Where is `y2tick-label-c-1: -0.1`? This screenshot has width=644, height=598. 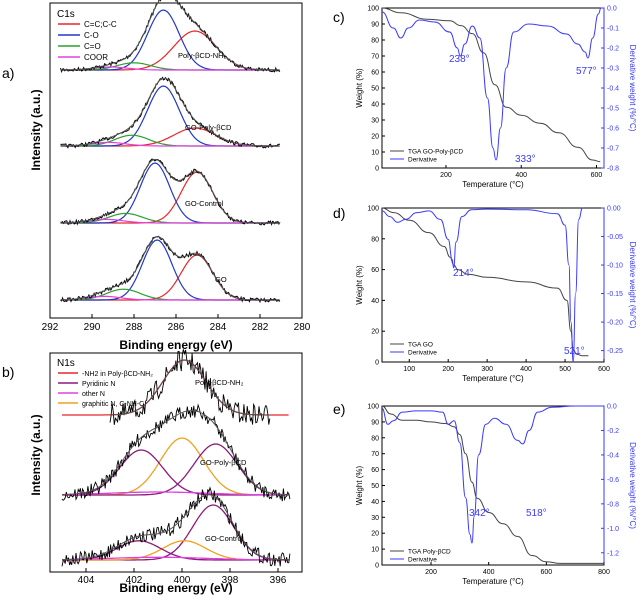 y2tick-label-c-1: -0.1 is located at coordinates (613, 29).